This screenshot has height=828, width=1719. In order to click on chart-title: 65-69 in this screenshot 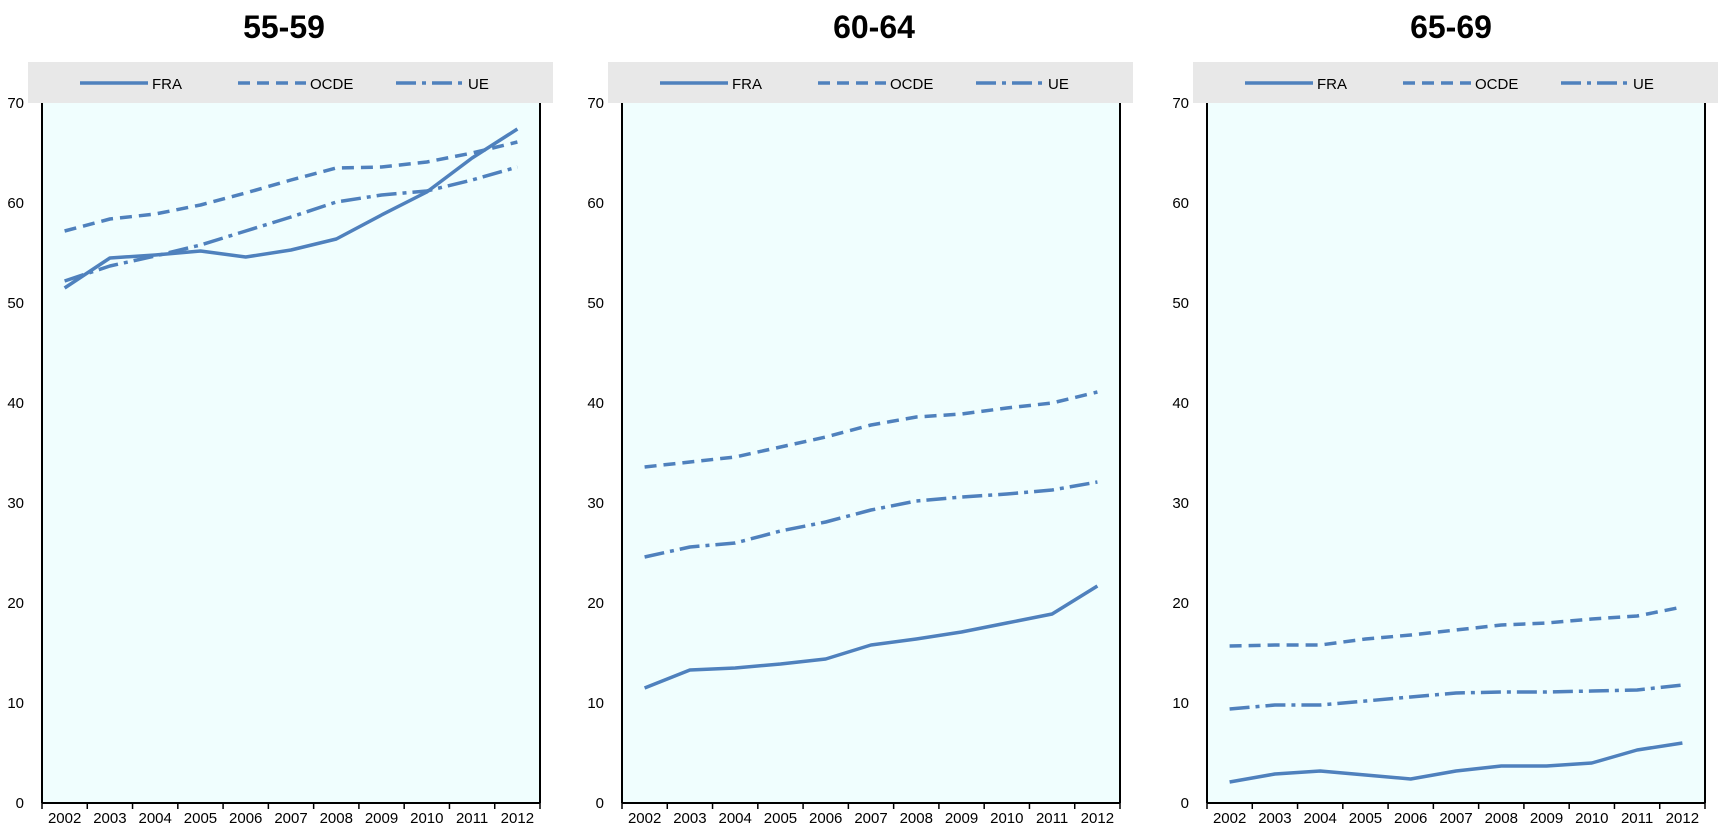, I will do `click(1451, 27)`.